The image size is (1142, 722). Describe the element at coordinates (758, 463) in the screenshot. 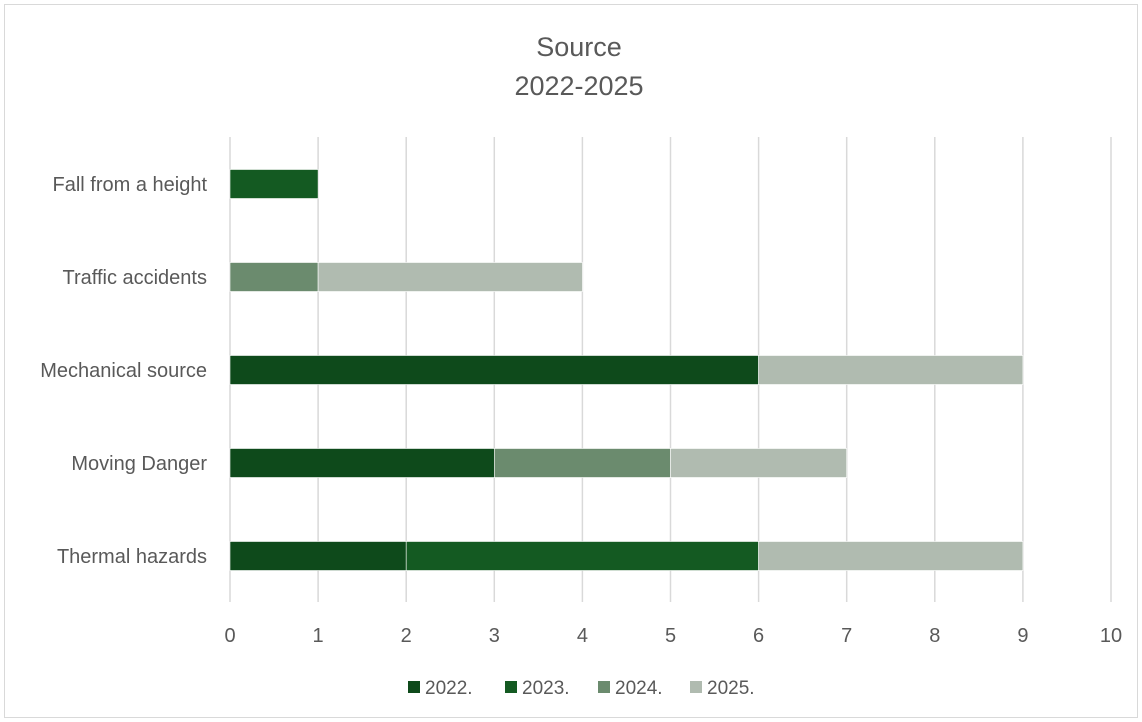

I see `bar-moving-danger-2025` at that location.